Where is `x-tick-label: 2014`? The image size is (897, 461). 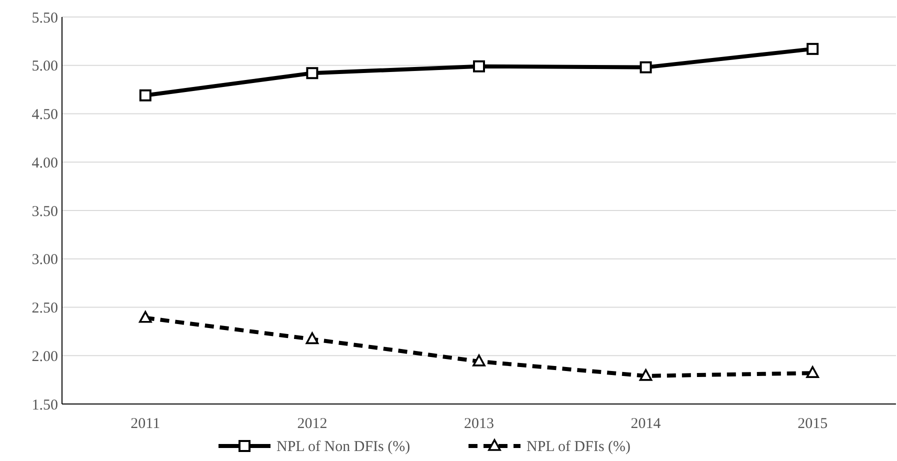 x-tick-label: 2014 is located at coordinates (646, 424).